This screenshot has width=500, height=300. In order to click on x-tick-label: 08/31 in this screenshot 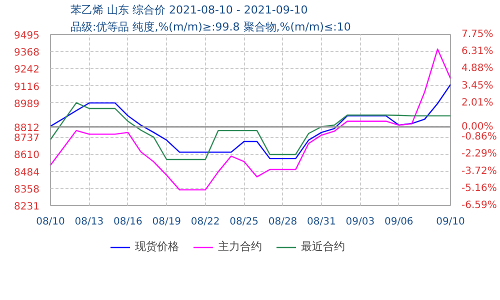, I will do `click(321, 222)`.